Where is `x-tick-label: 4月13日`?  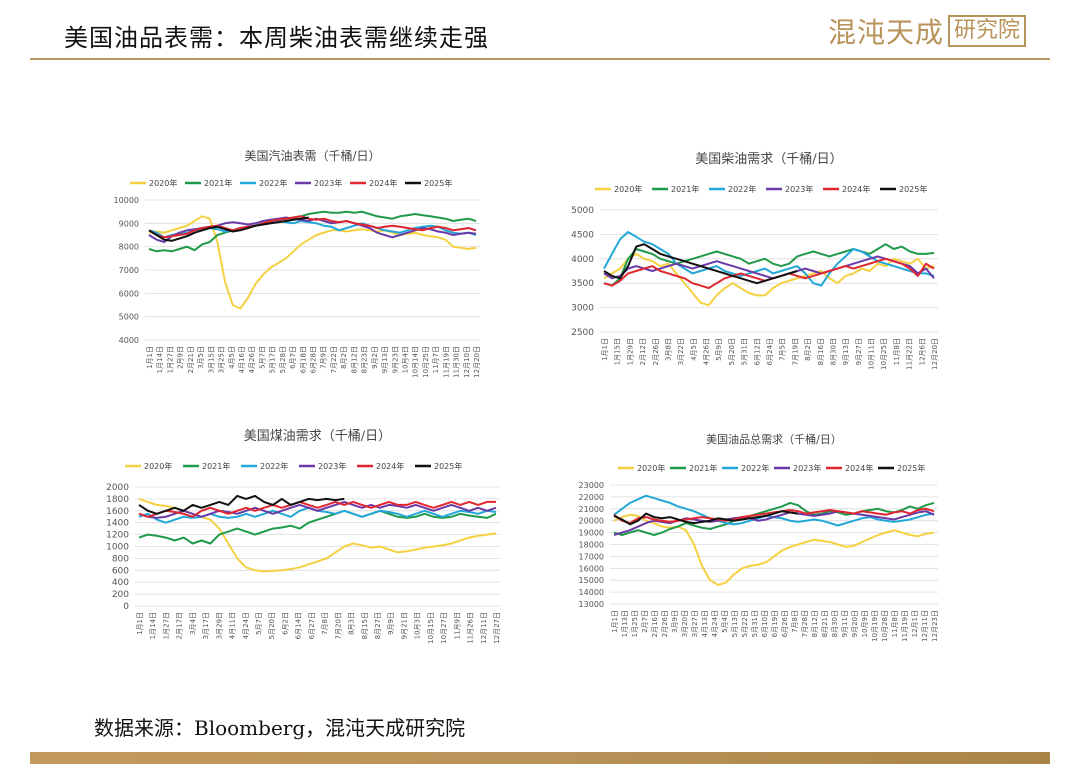
x-tick-label: 4月13日 is located at coordinates (705, 623).